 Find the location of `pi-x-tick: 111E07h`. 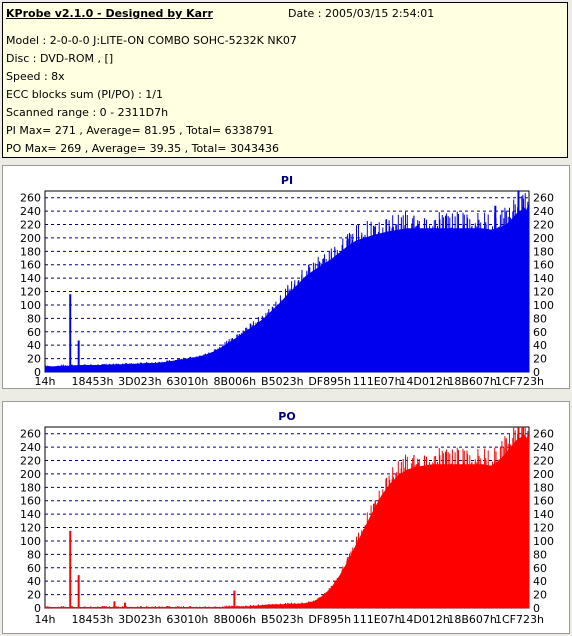

pi-x-tick: 111E07h is located at coordinates (377, 381).